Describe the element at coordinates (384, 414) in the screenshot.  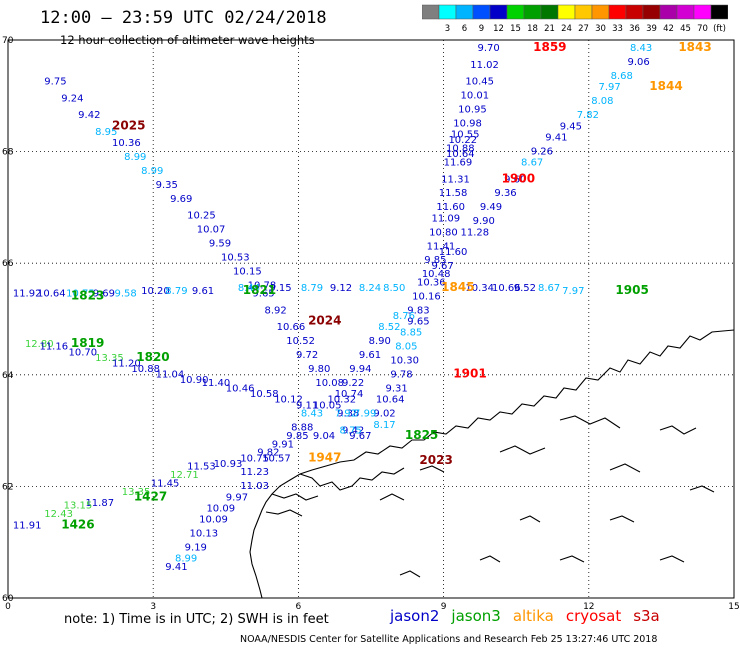
I see `wave-height-value: 9.02` at that location.